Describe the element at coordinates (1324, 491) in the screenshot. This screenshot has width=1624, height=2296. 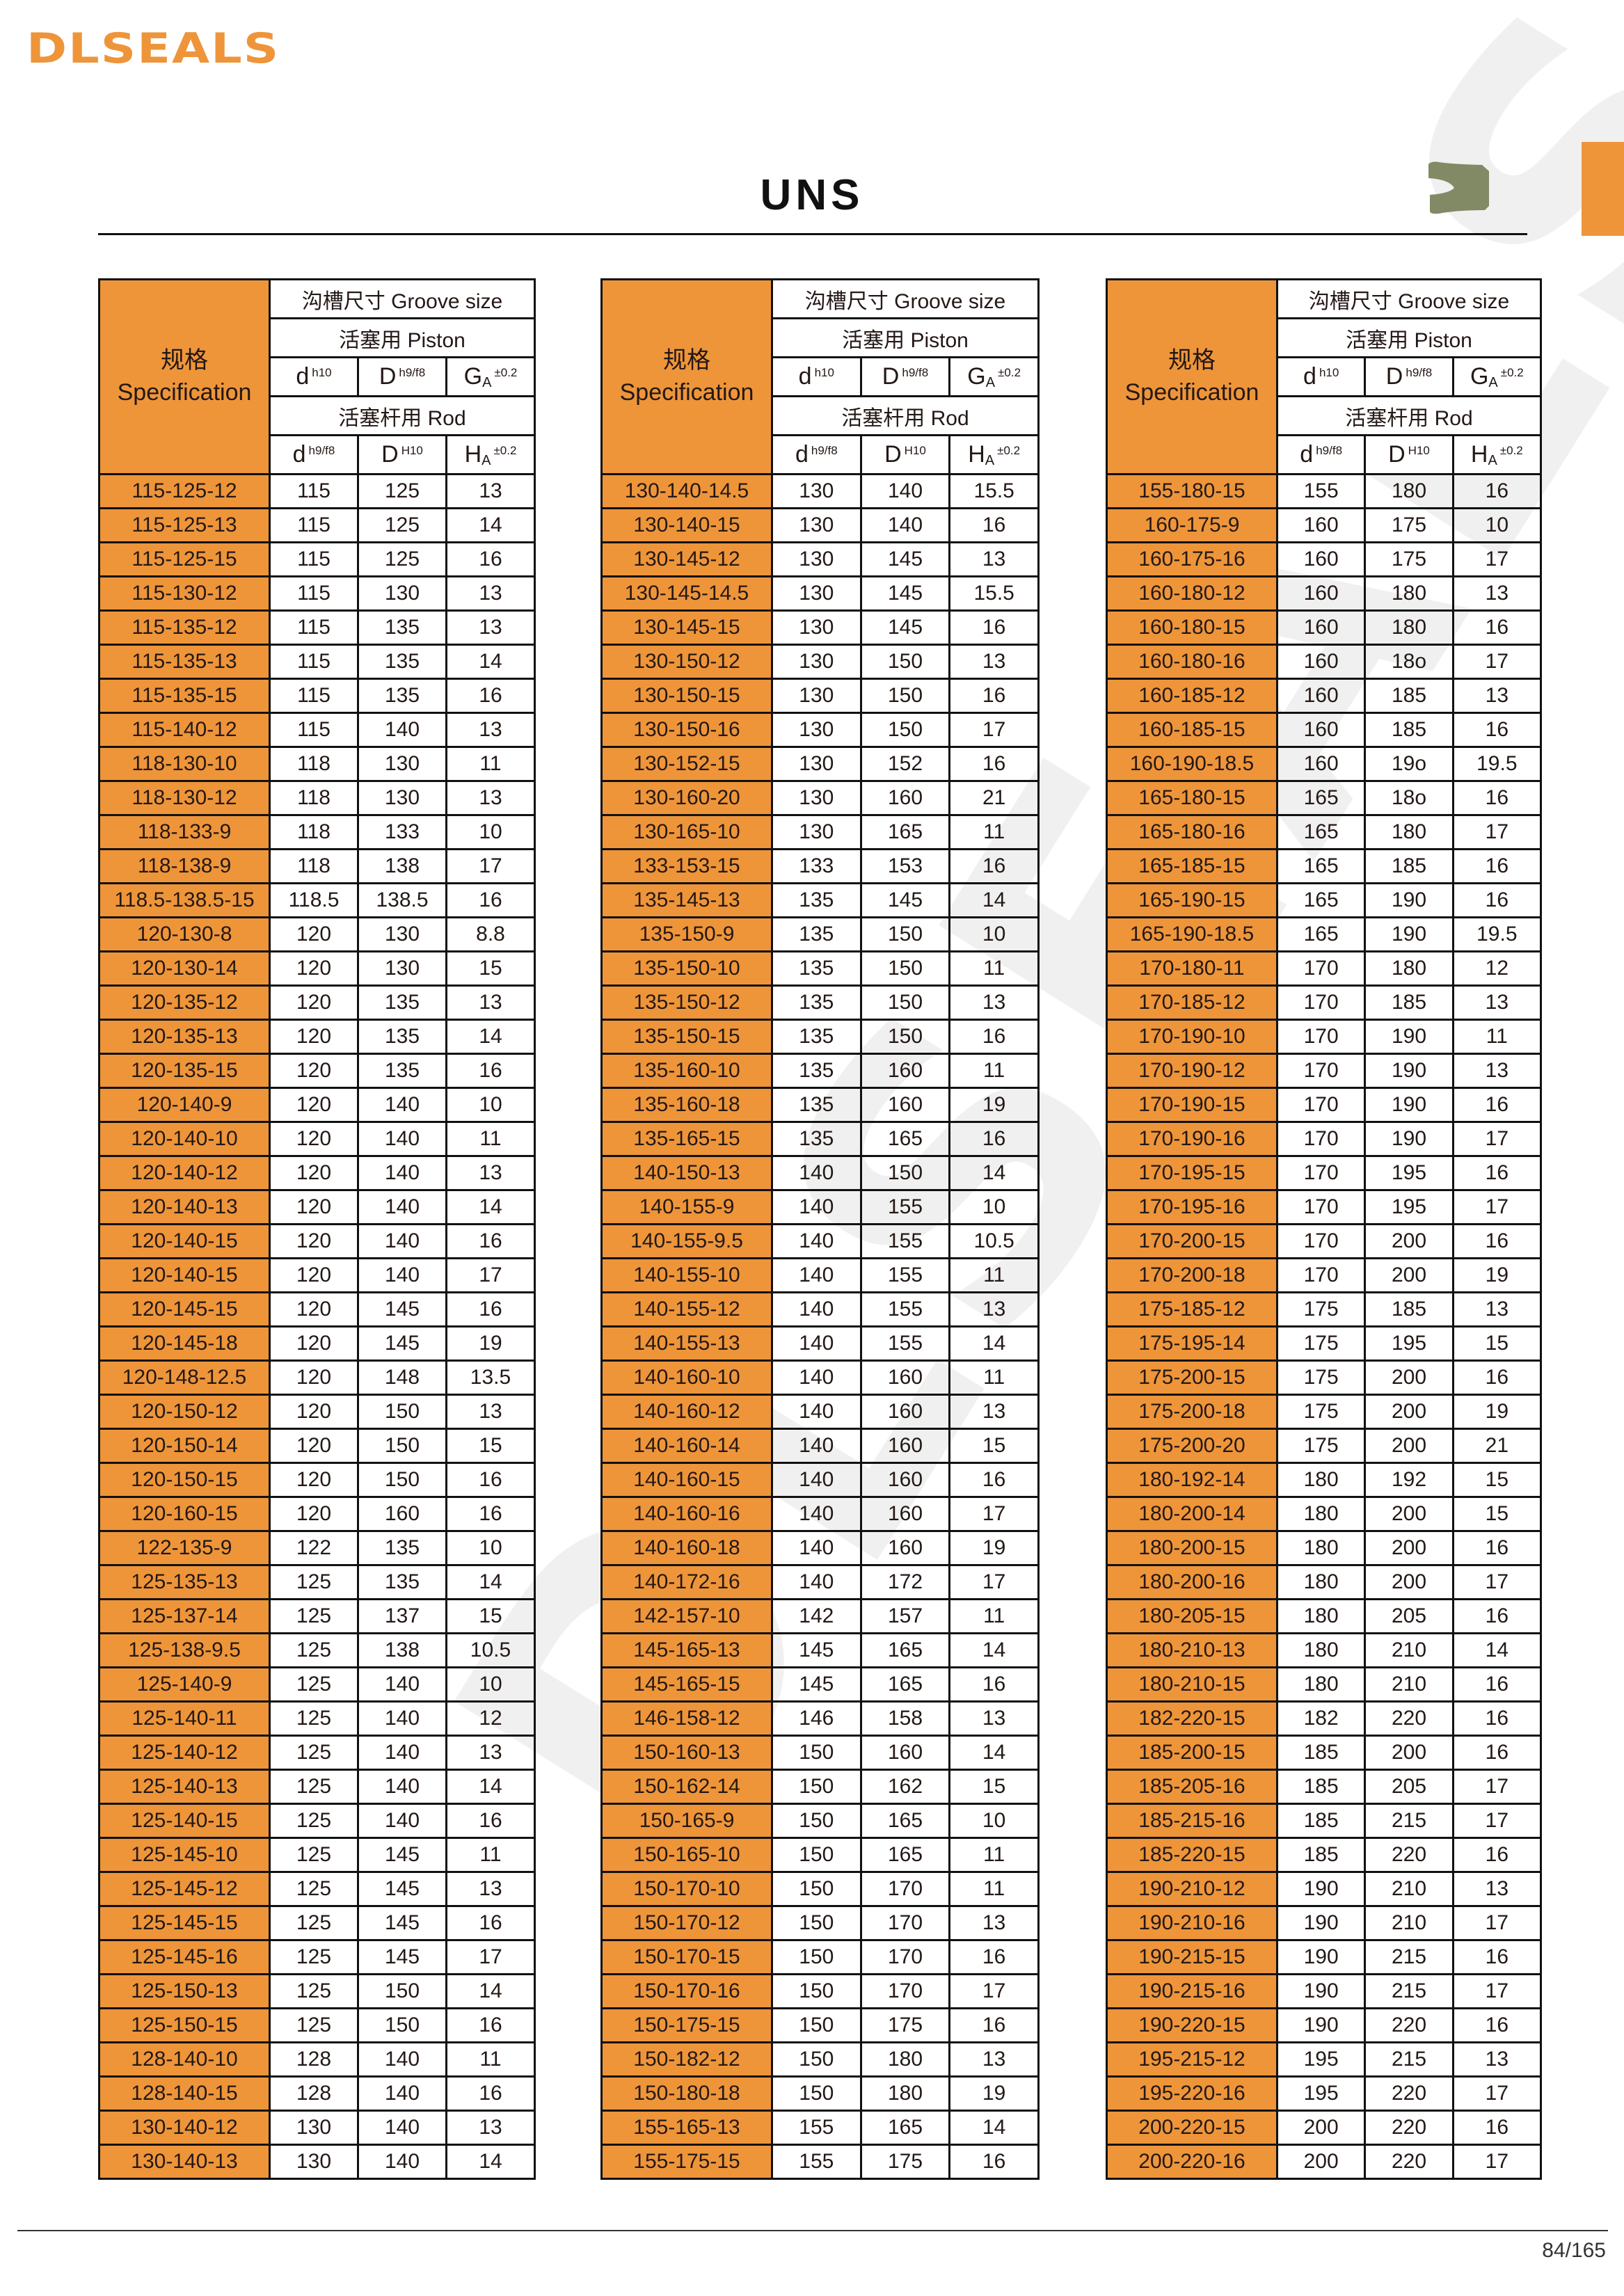
I see `table-row: 155-180-15 155 180 16` at that location.